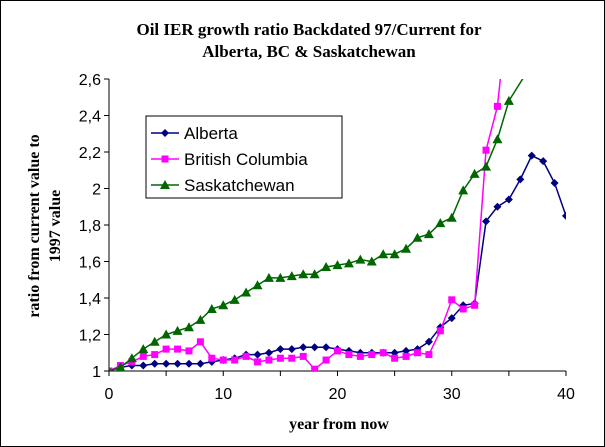 Image resolution: width=605 pixels, height=447 pixels. Describe the element at coordinates (338, 394) in the screenshot. I see `x-tick-label: 20` at that location.